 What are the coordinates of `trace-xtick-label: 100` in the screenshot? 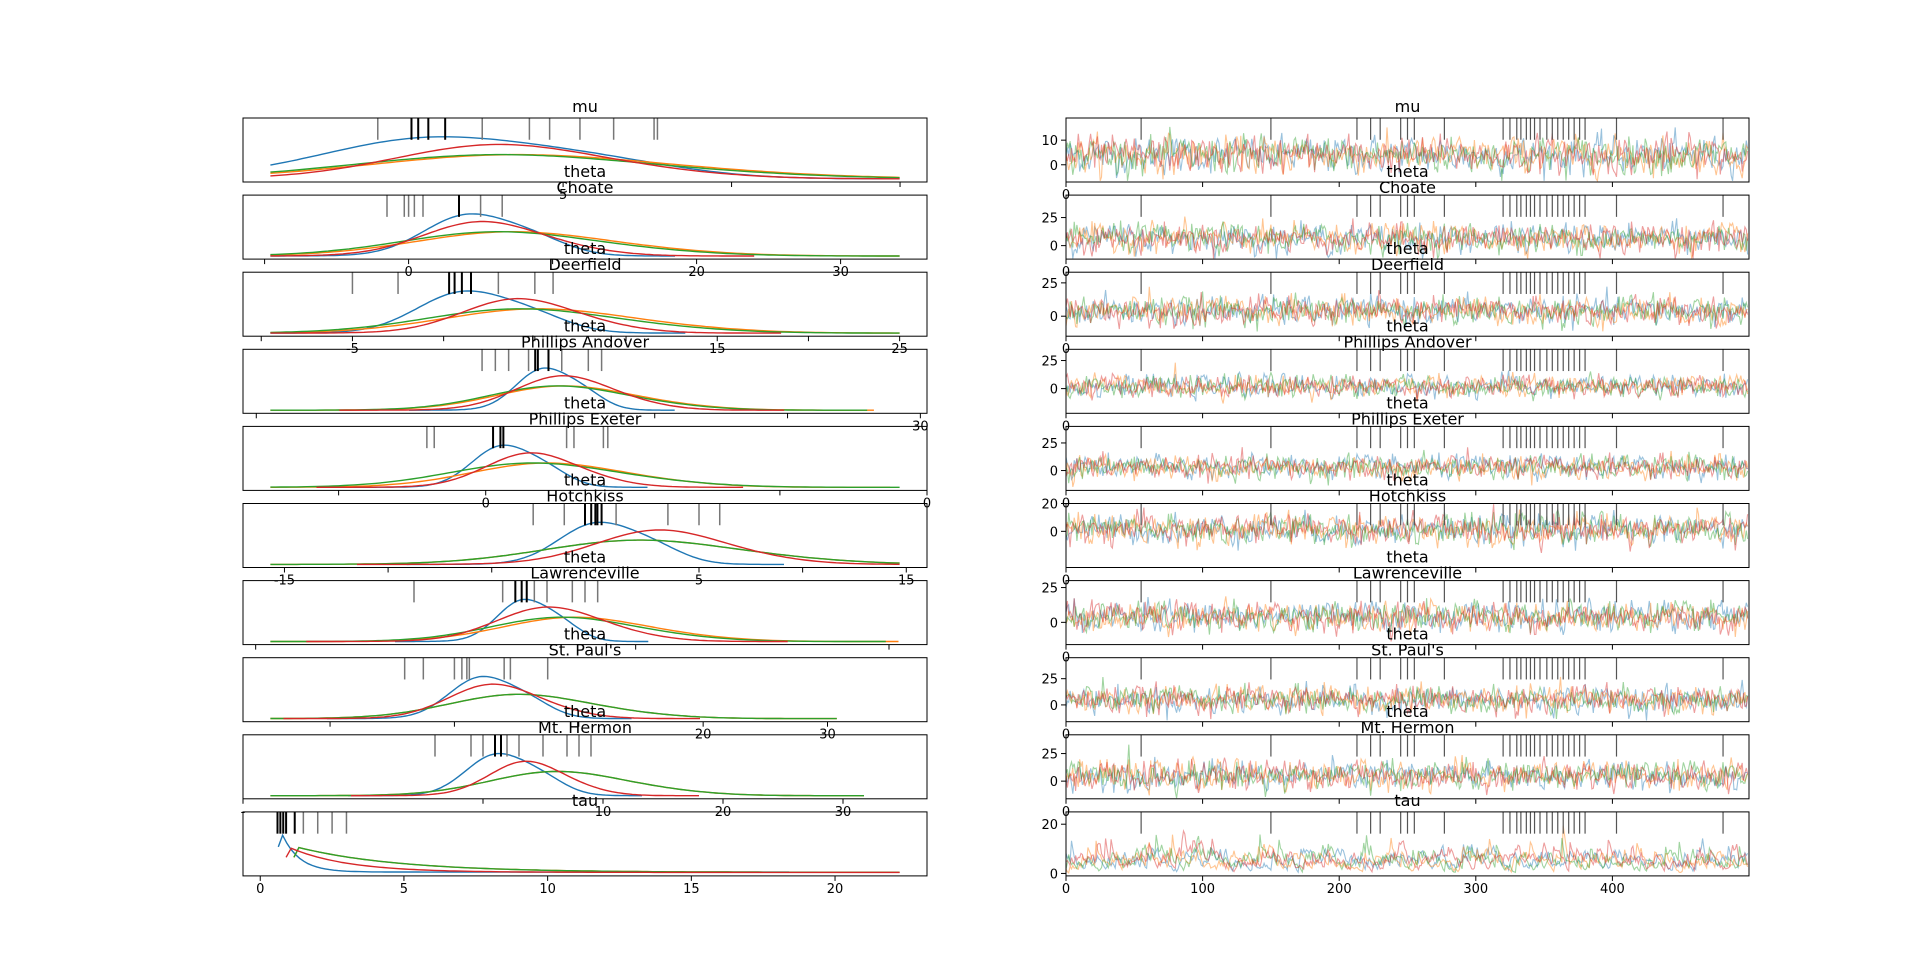 It's located at (1202, 889).